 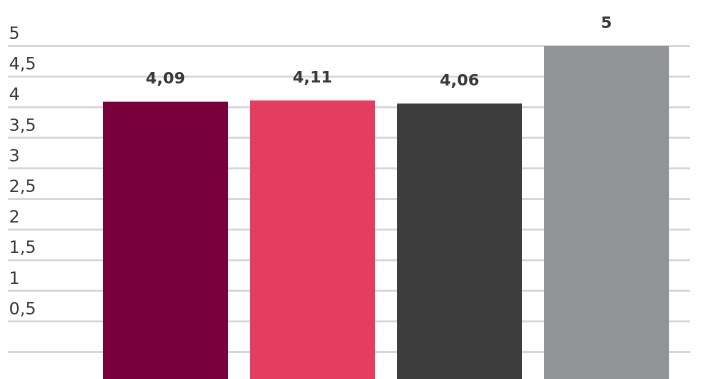 I want to click on data-labels: 4,09 4,11 4,06 5, so click(x=379, y=51).